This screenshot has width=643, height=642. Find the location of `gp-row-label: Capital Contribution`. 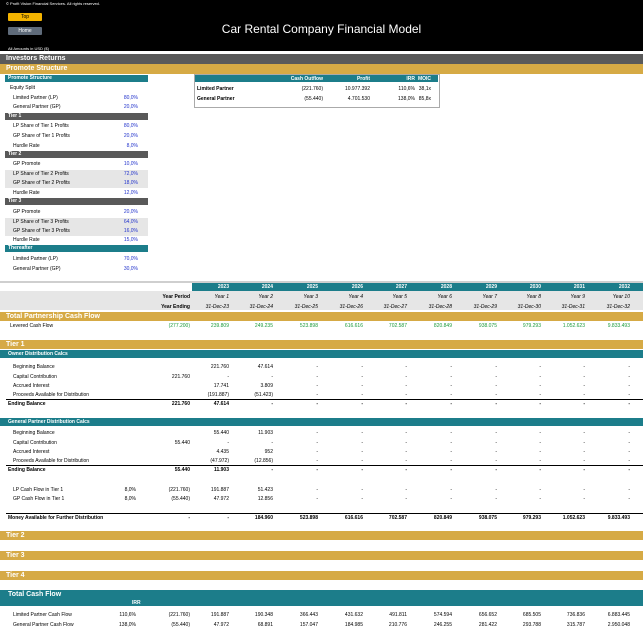

gp-row-label: Capital Contribution is located at coordinates (35, 443).